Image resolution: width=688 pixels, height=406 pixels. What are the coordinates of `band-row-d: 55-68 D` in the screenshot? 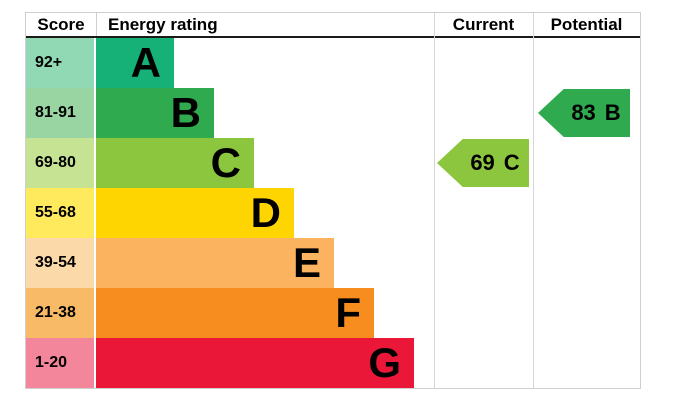 It's located at (333, 213).